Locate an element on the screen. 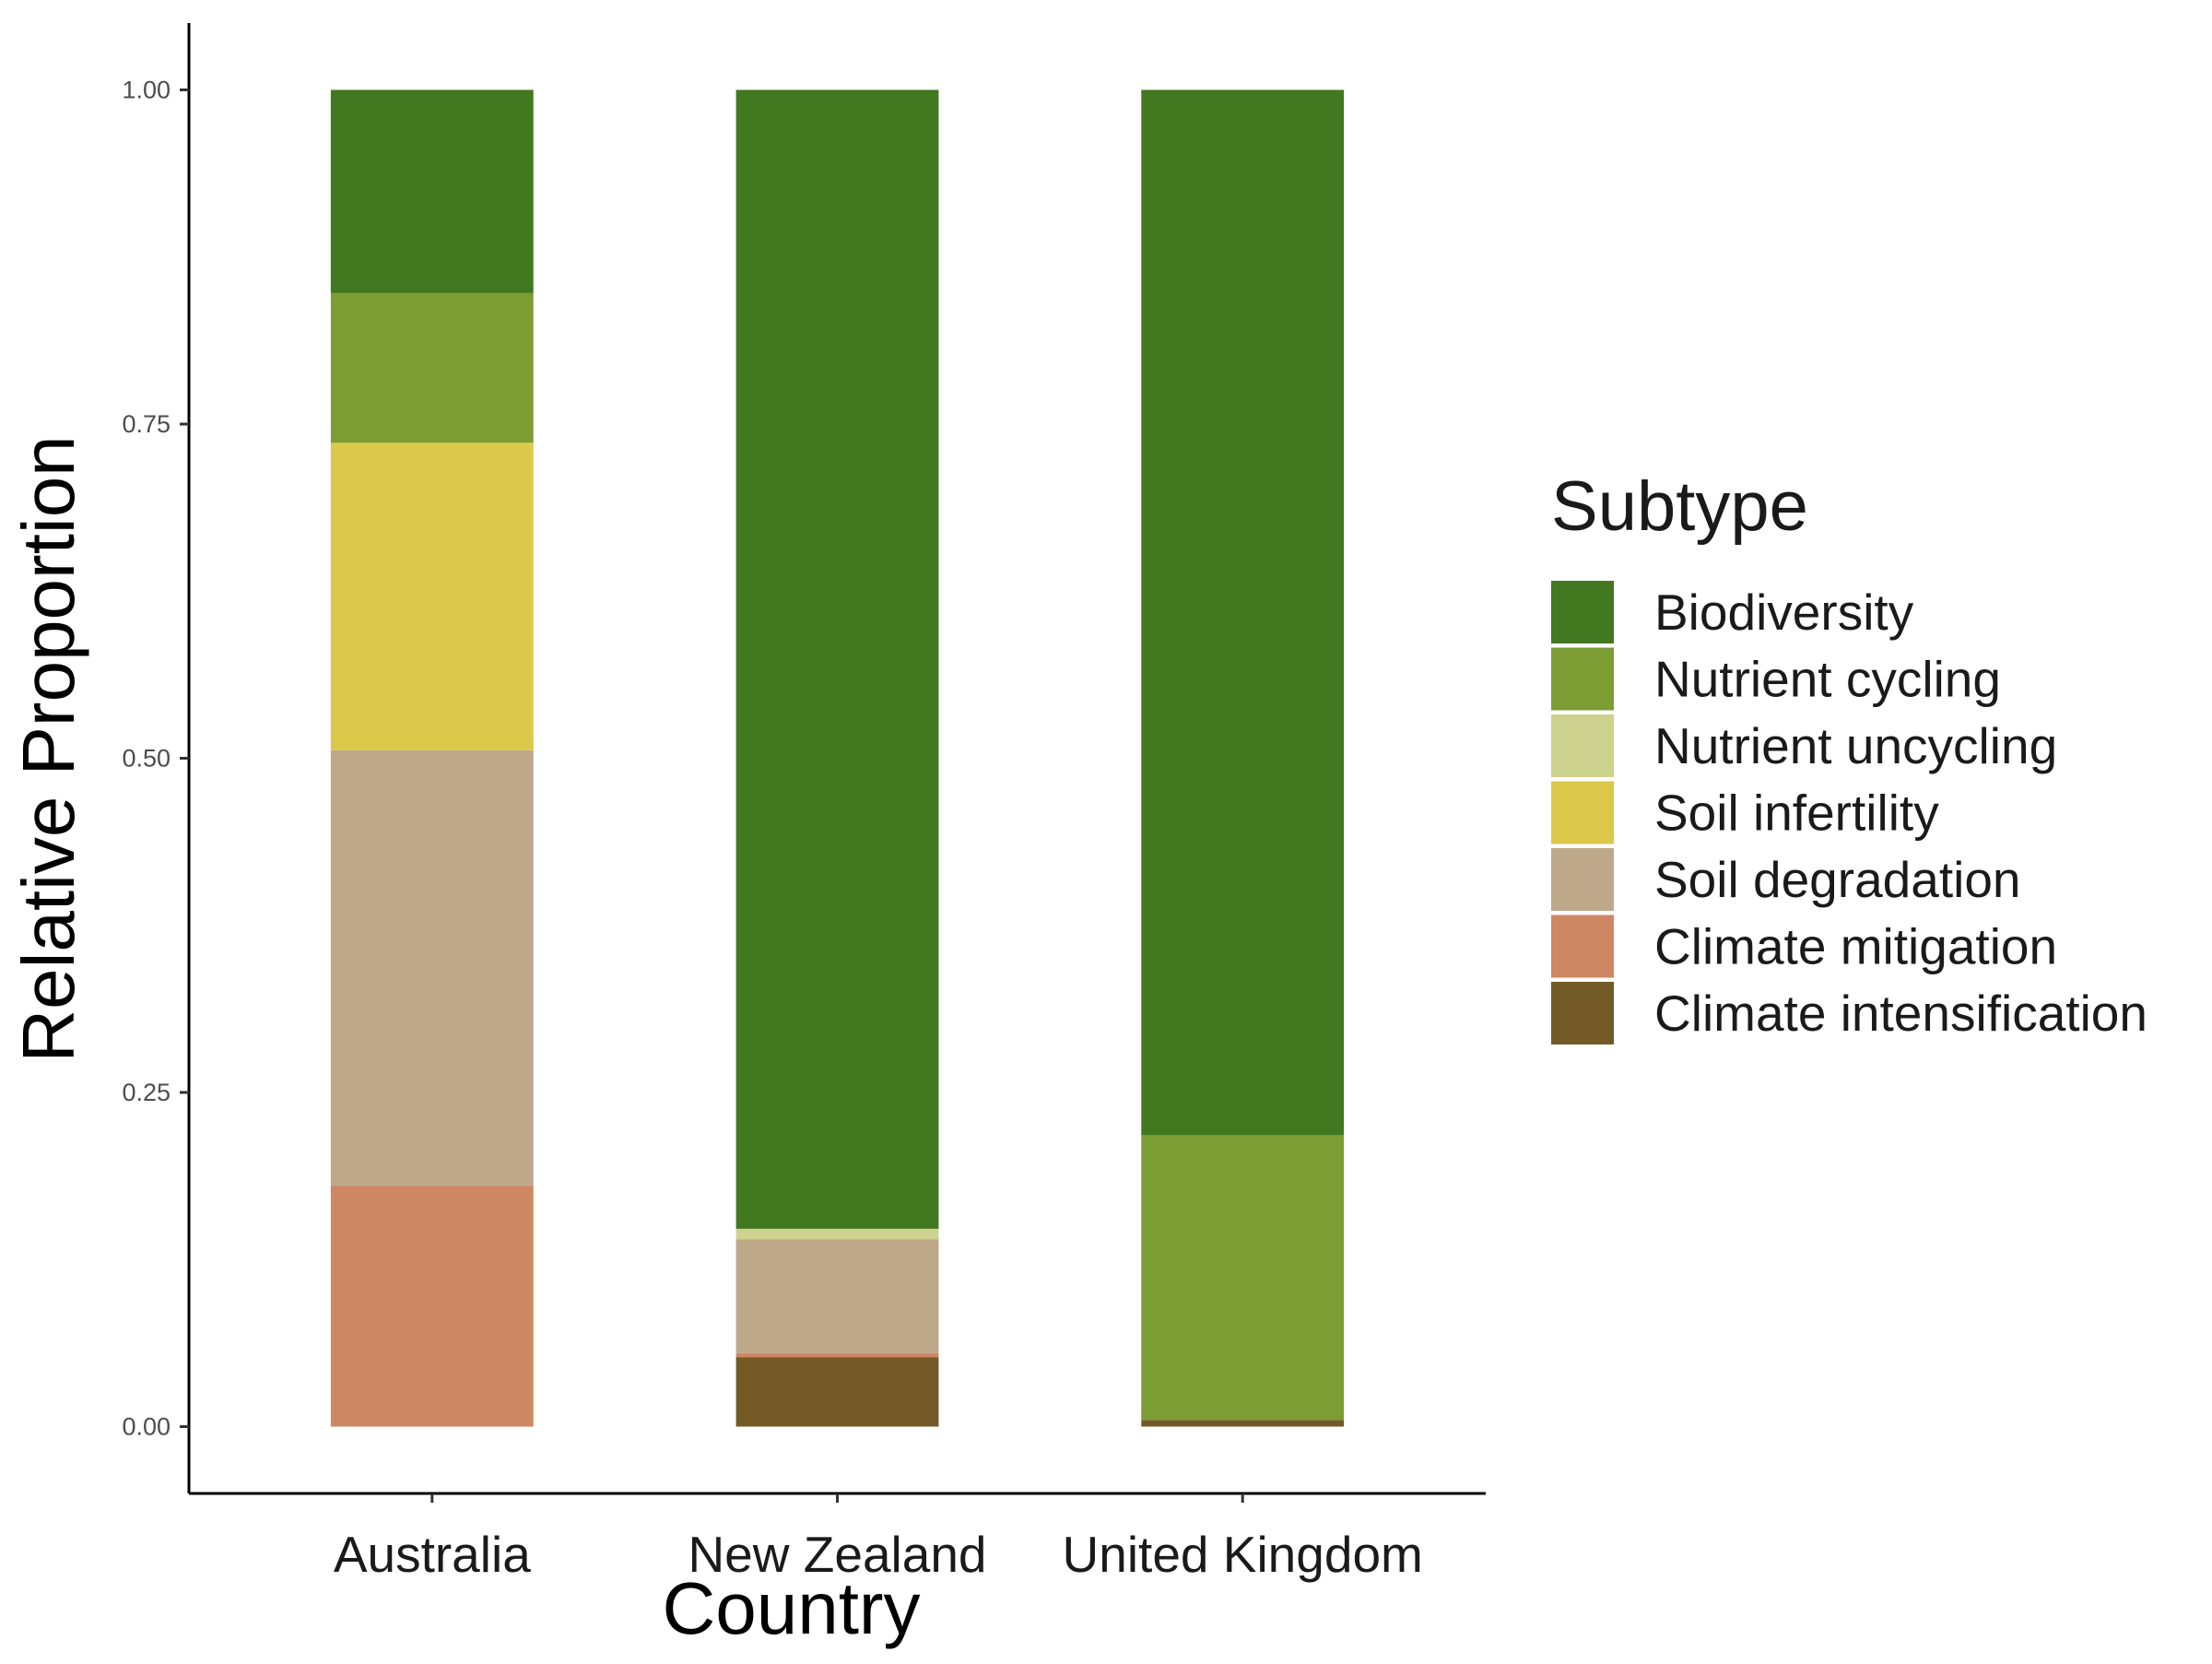 The image size is (2212, 1664). legend-key-nutrient-uncycling is located at coordinates (1582, 745).